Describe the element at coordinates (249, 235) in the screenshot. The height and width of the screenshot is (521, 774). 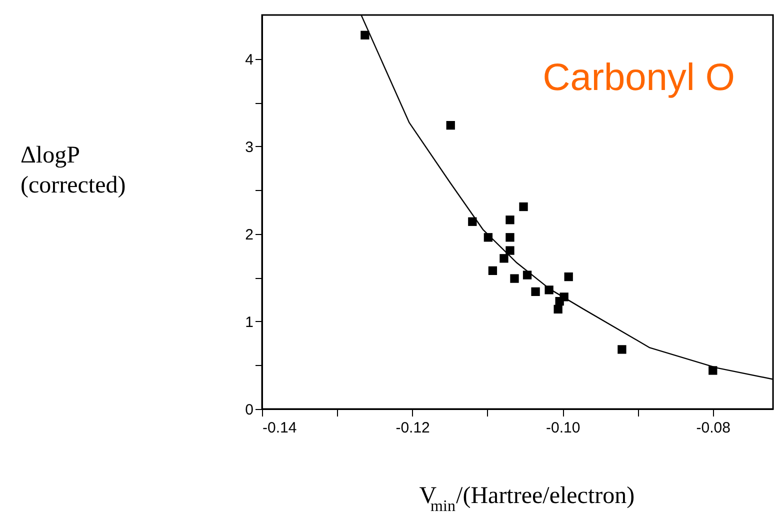
I see `y-tick-label: 2` at that location.